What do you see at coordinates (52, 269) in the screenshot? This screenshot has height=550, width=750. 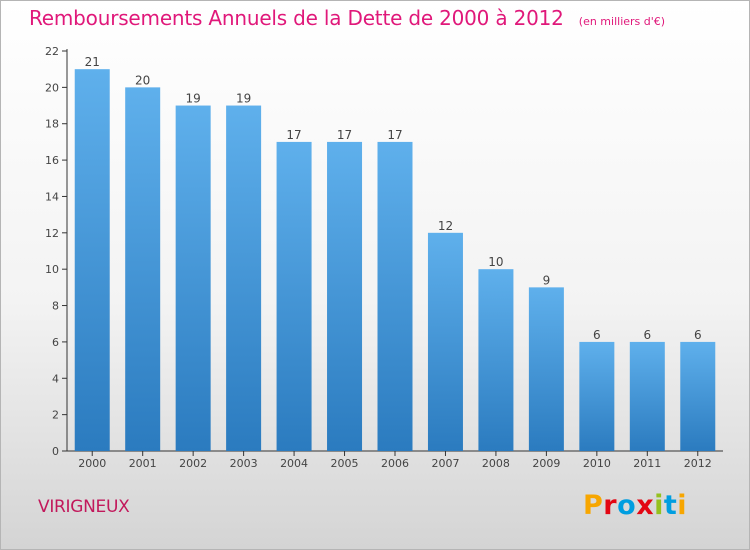 I see `y-tick-label: 10` at bounding box center [52, 269].